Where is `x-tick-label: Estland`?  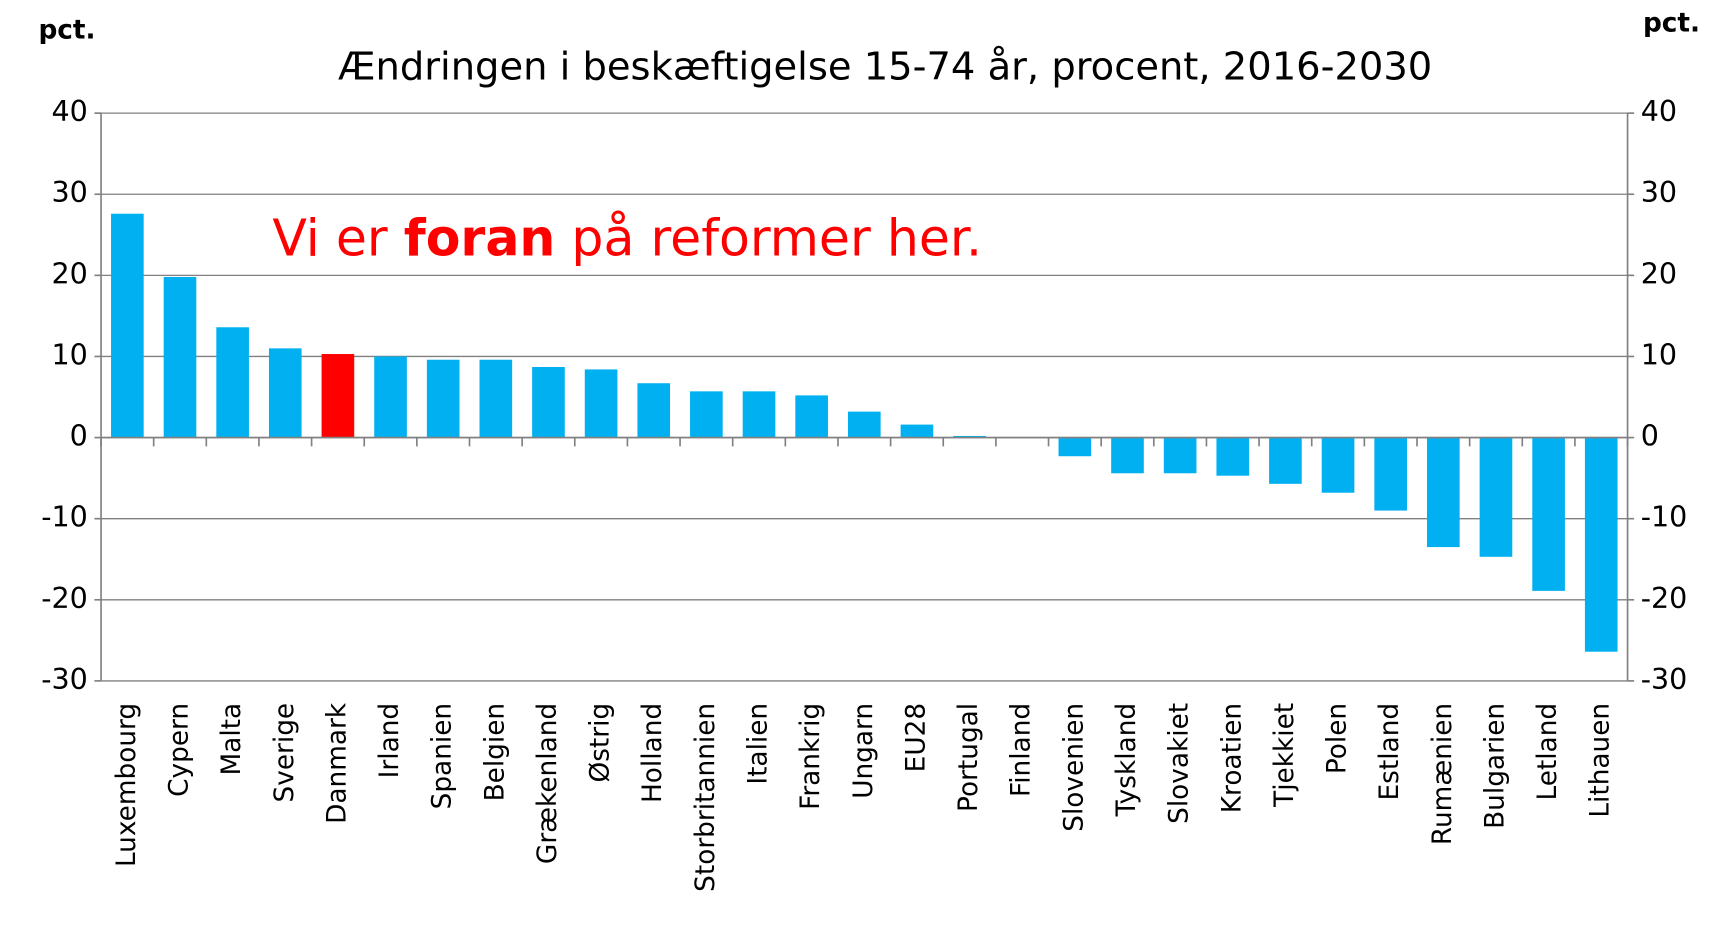
x-tick-label: Estland is located at coordinates (1390, 752).